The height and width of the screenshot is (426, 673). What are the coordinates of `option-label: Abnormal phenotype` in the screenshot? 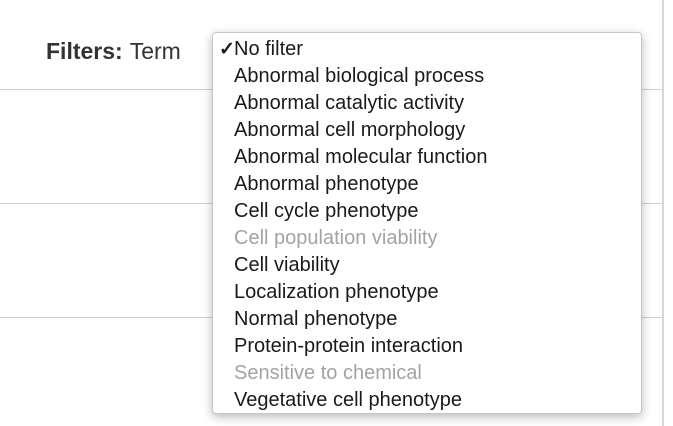 It's located at (326, 184).